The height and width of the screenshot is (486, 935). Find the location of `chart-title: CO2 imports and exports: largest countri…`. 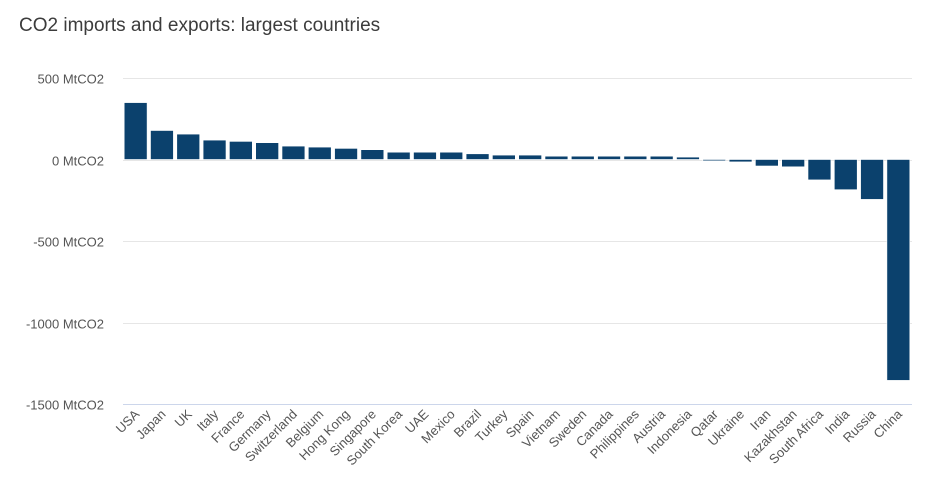

chart-title: CO2 imports and exports: largest countri… is located at coordinates (200, 25).